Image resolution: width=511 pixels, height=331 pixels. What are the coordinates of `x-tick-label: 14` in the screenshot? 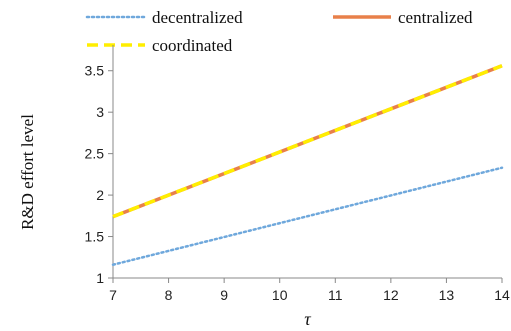 It's located at (502, 295).